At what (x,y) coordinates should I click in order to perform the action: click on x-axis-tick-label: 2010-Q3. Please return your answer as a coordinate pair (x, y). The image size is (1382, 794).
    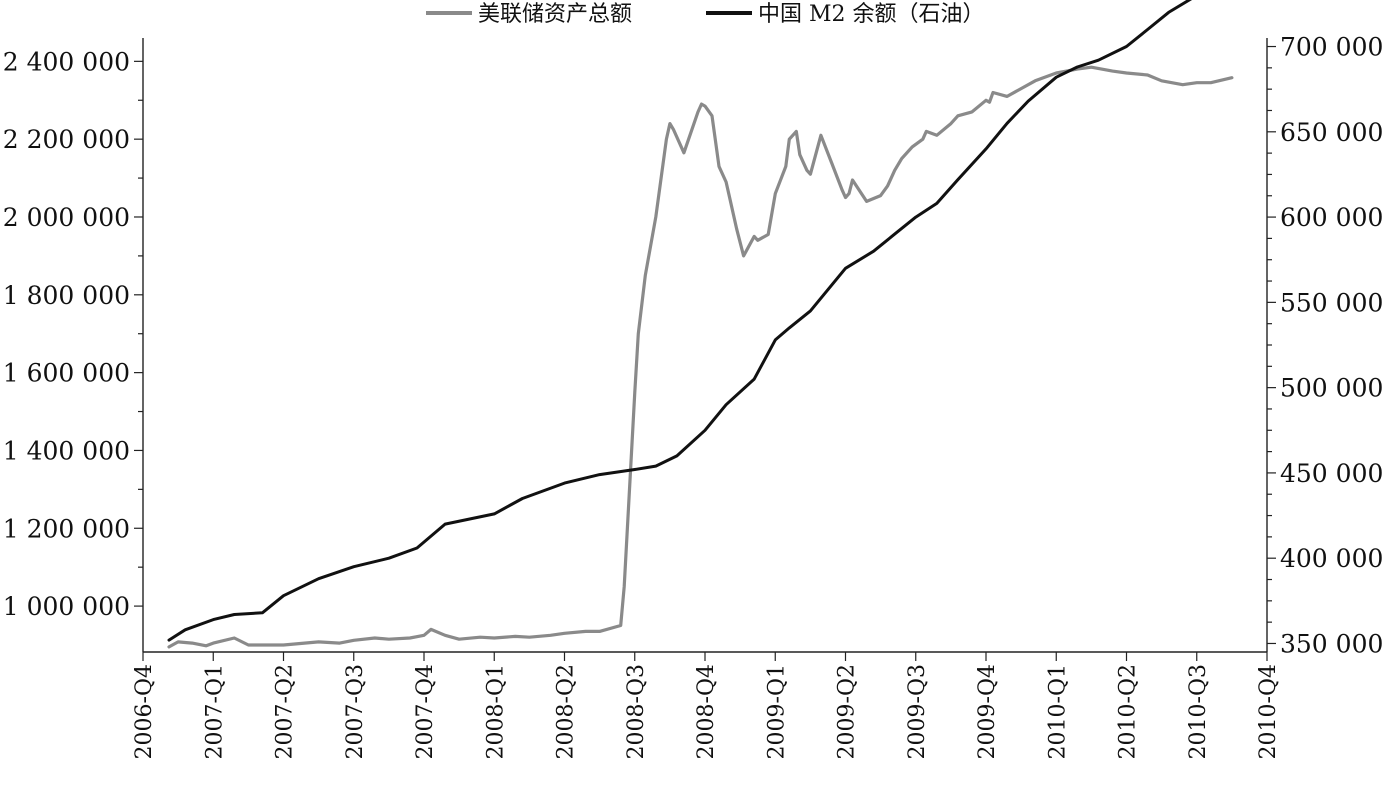
    Looking at the image, I should click on (1198, 711).